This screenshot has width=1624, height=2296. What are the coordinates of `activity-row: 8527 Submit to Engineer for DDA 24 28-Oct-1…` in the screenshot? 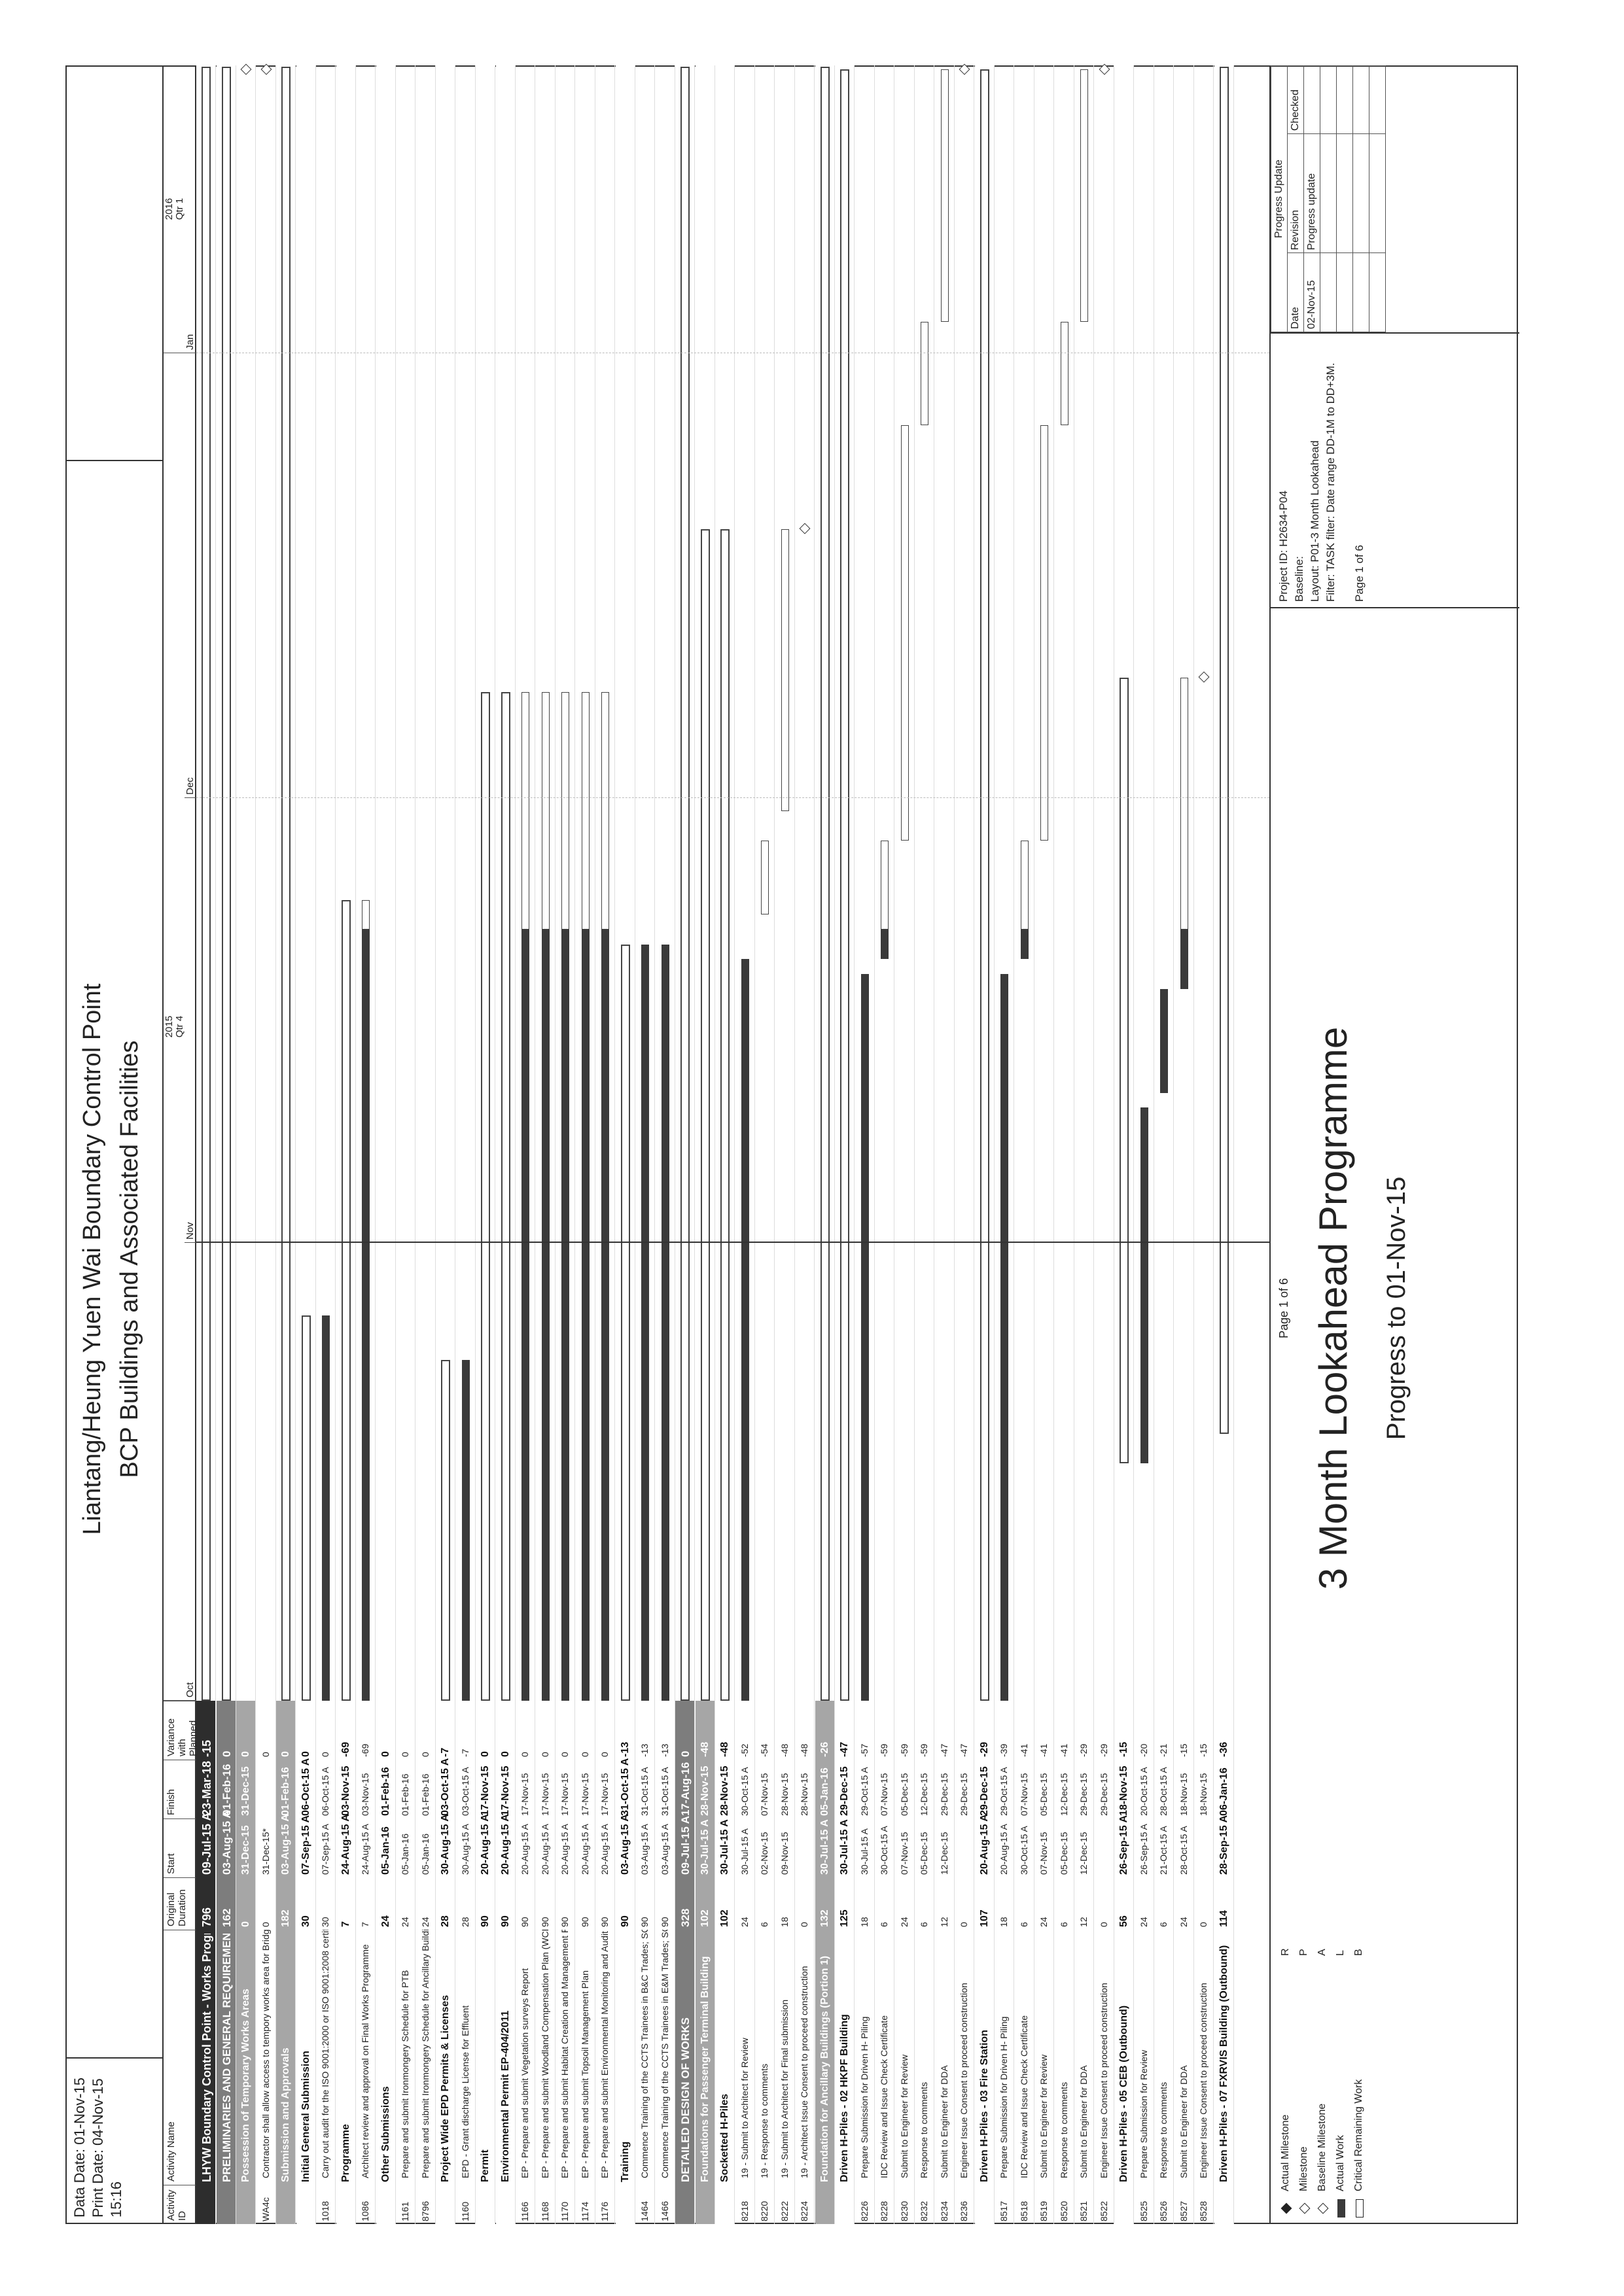 It's located at (1184, 1144).